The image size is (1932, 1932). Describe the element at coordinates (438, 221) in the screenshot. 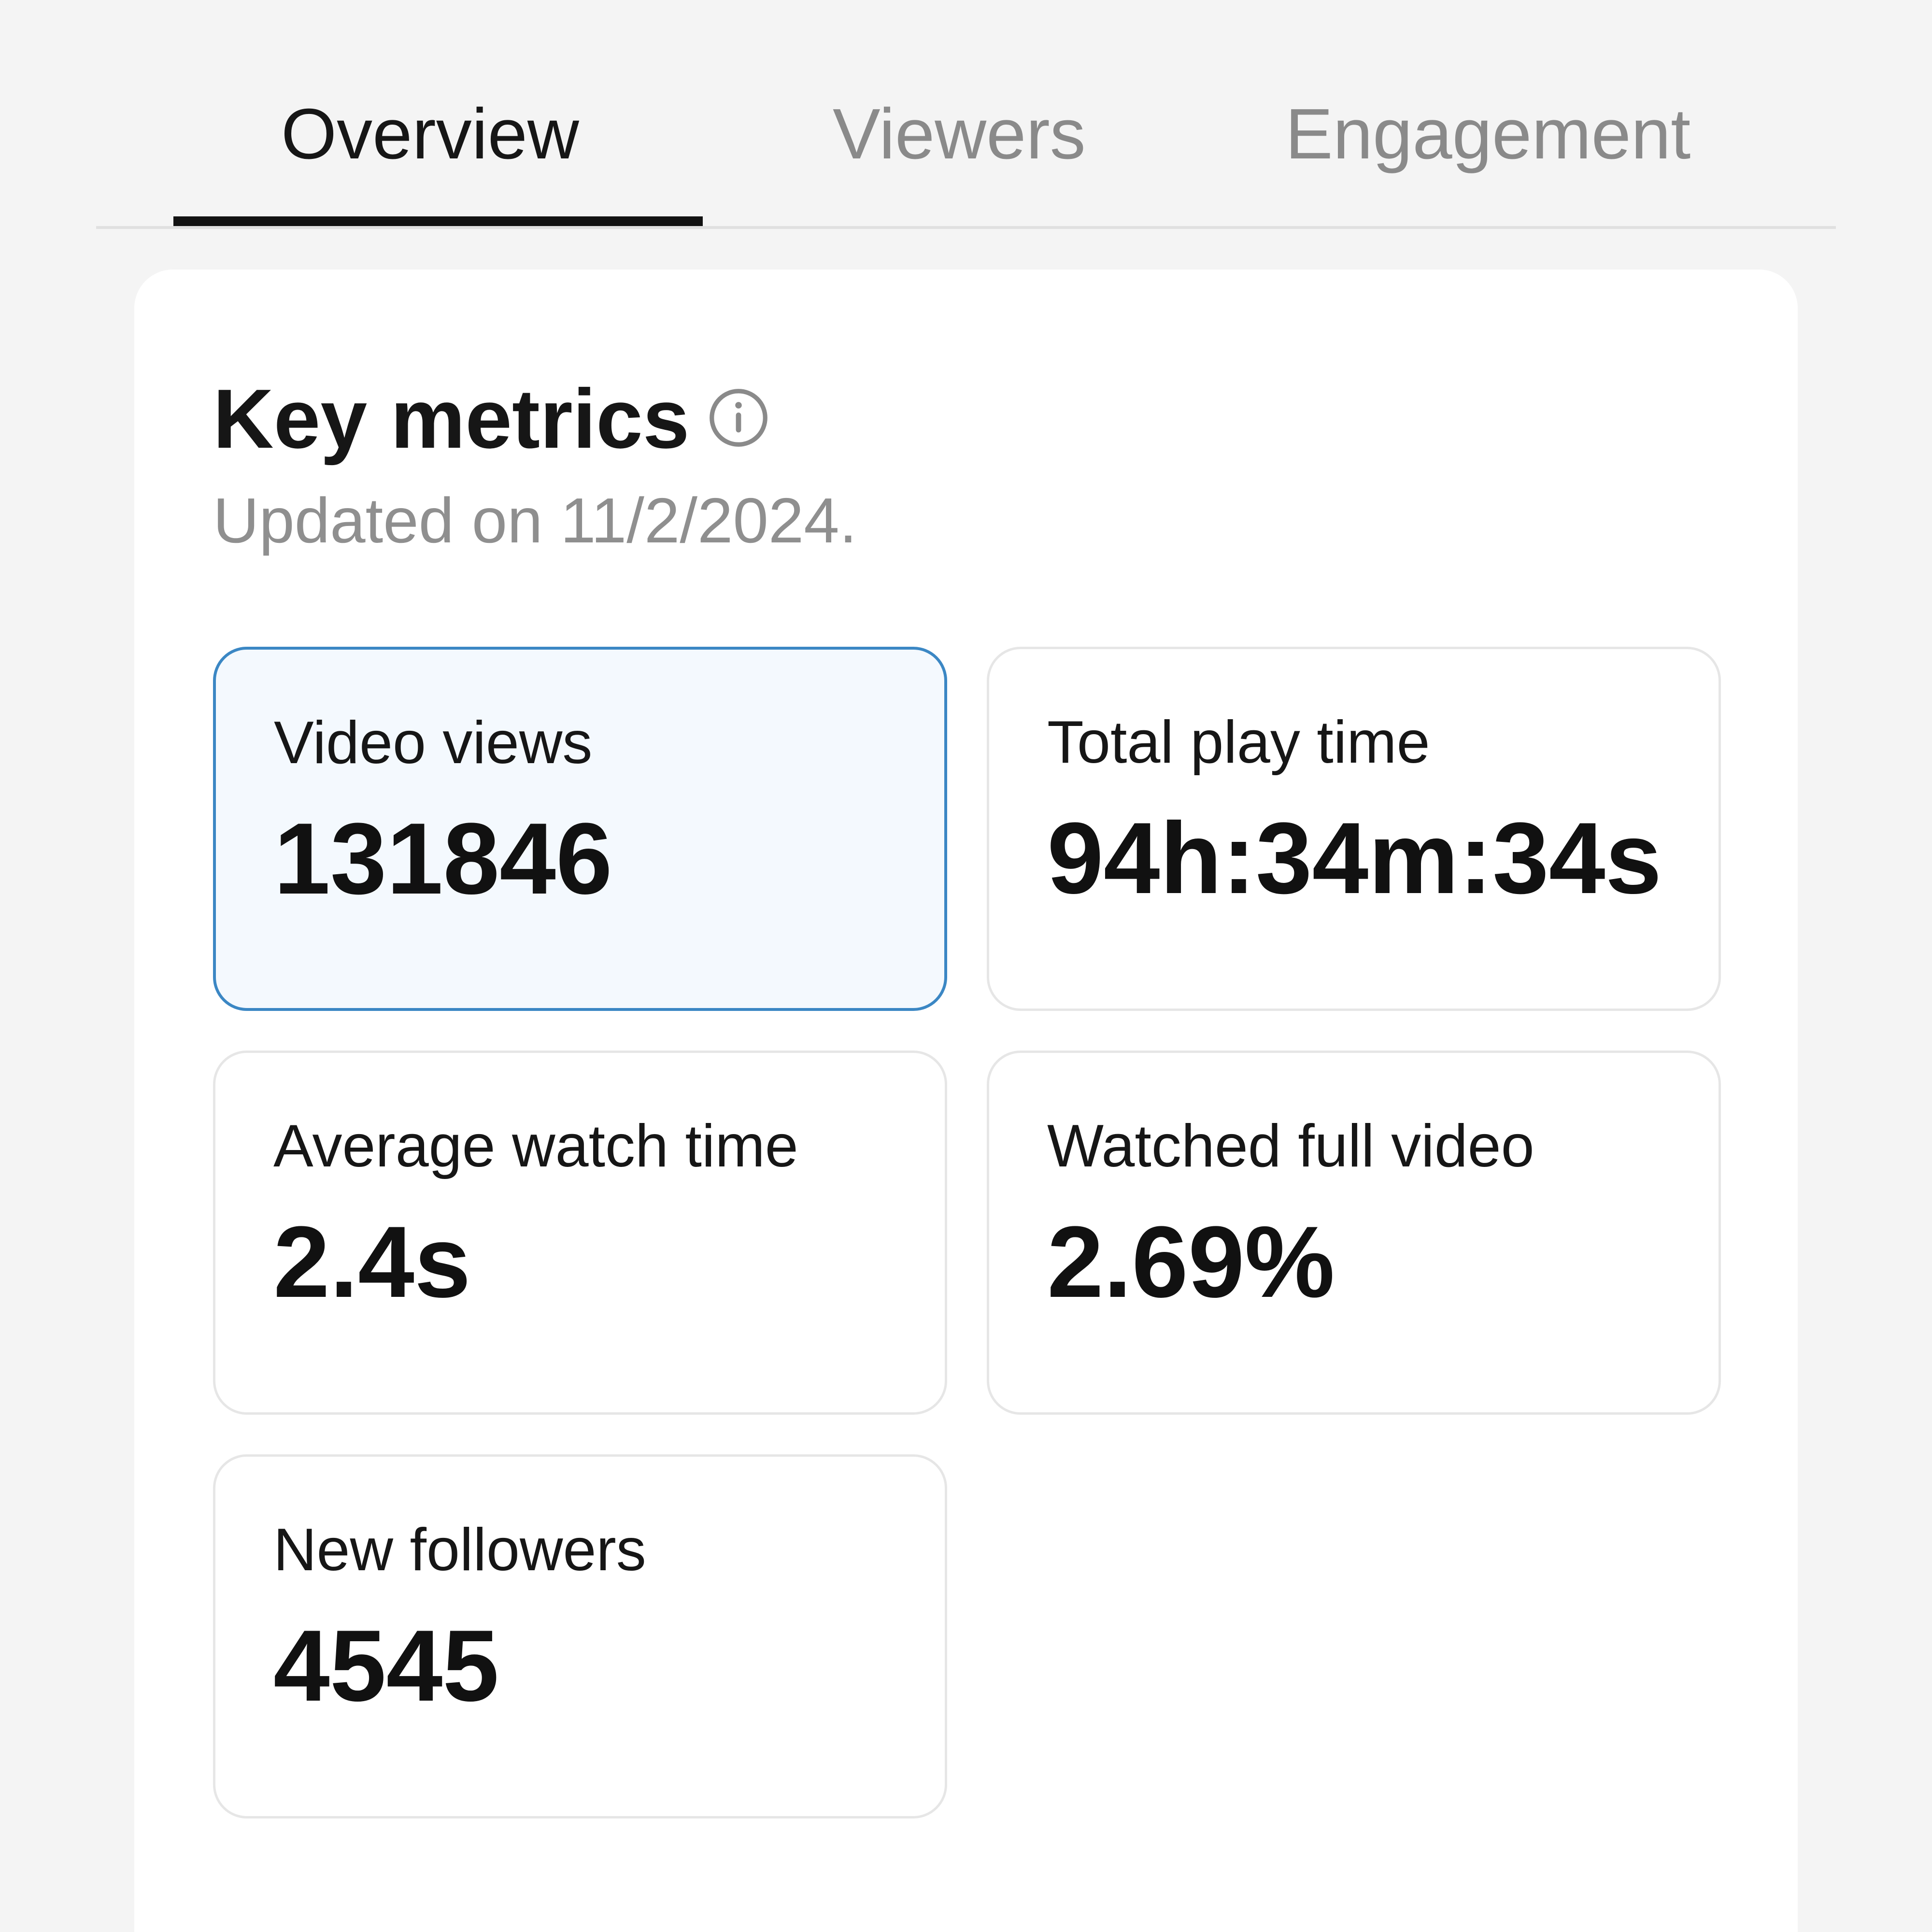

I see `active-tab-indicator` at that location.